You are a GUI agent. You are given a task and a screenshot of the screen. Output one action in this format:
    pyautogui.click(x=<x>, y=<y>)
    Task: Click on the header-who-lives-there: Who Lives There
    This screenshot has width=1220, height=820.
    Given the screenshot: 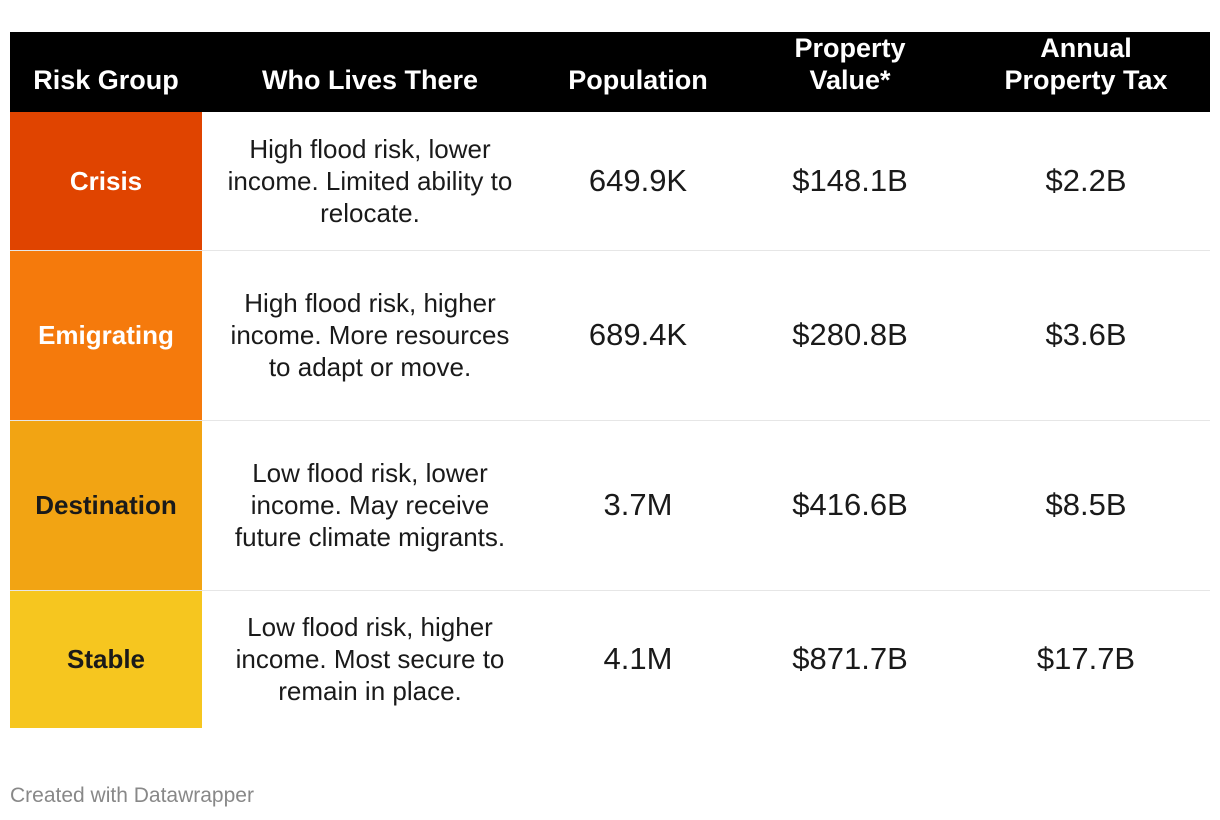 What is the action you would take?
    pyautogui.click(x=370, y=72)
    